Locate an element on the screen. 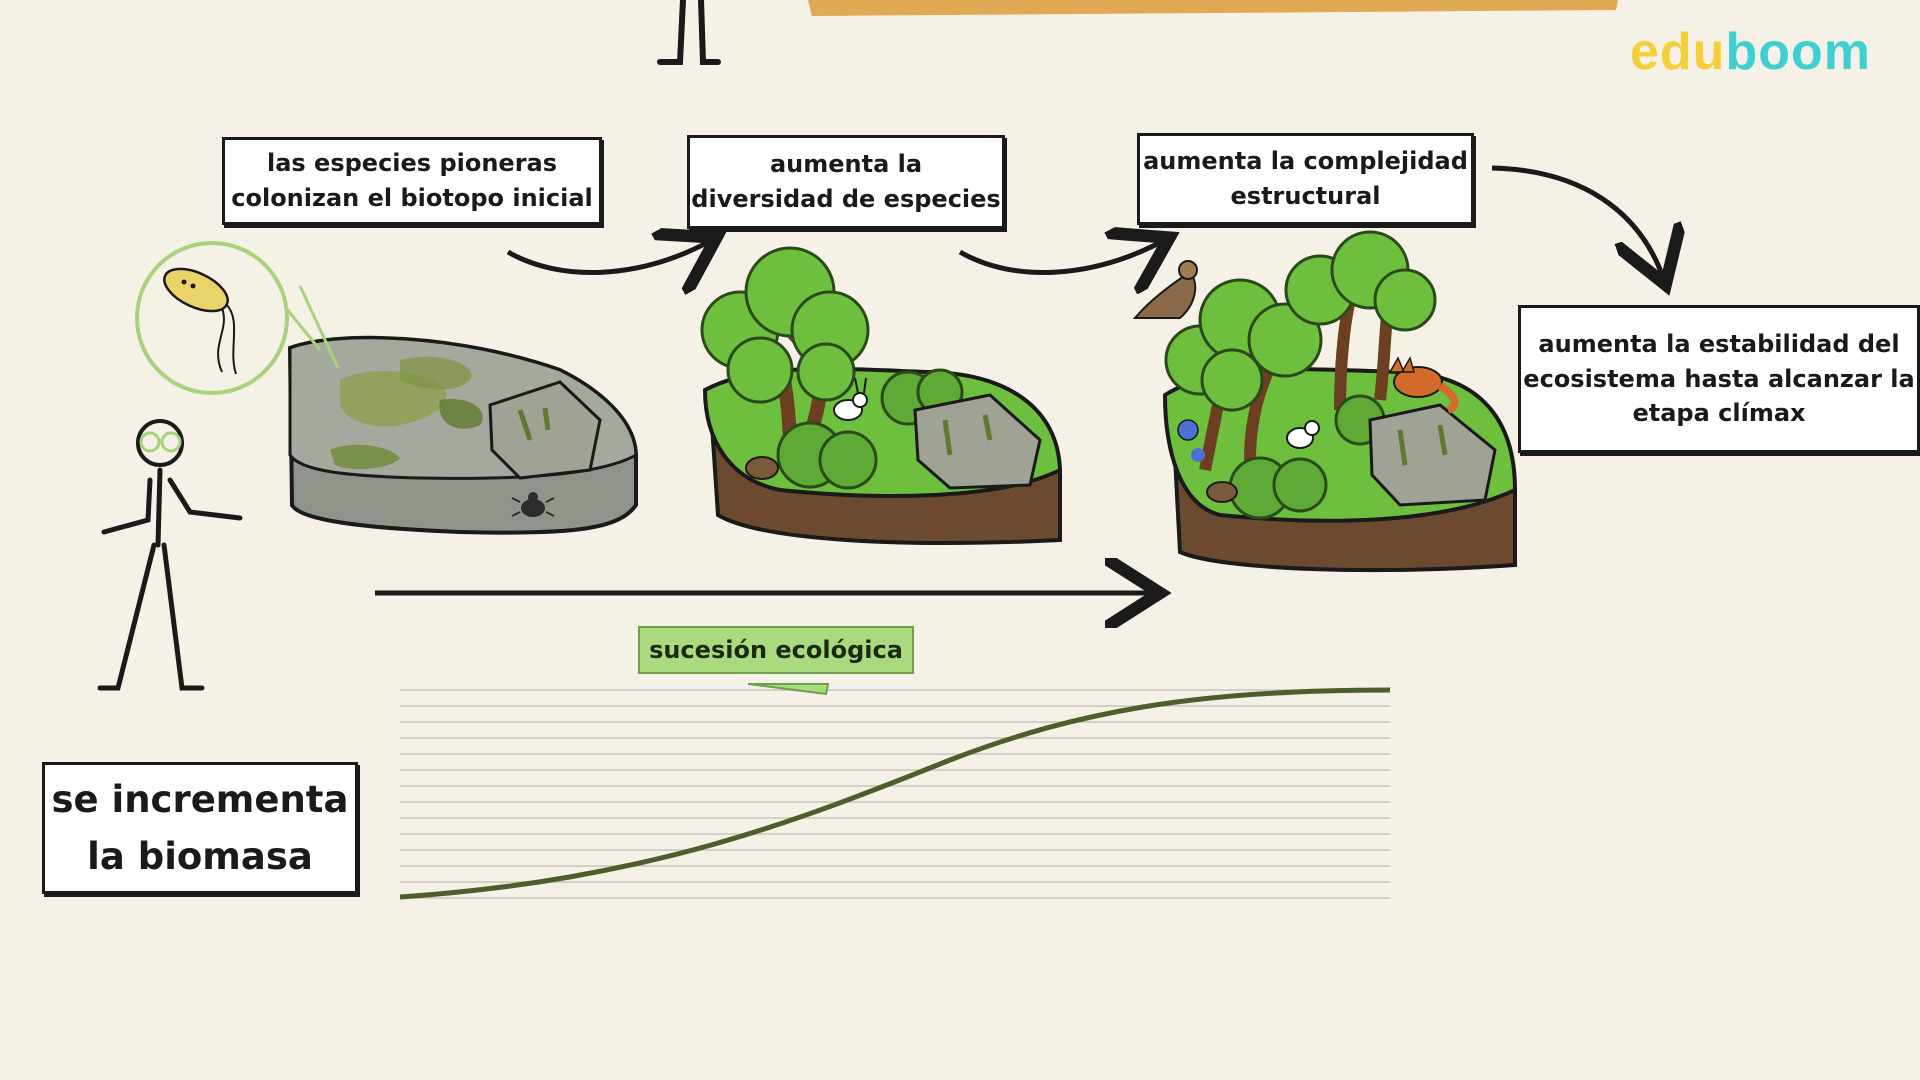 Image resolution: width=1920 pixels, height=1080 pixels. fox-icon is located at coordinates (1423, 385).